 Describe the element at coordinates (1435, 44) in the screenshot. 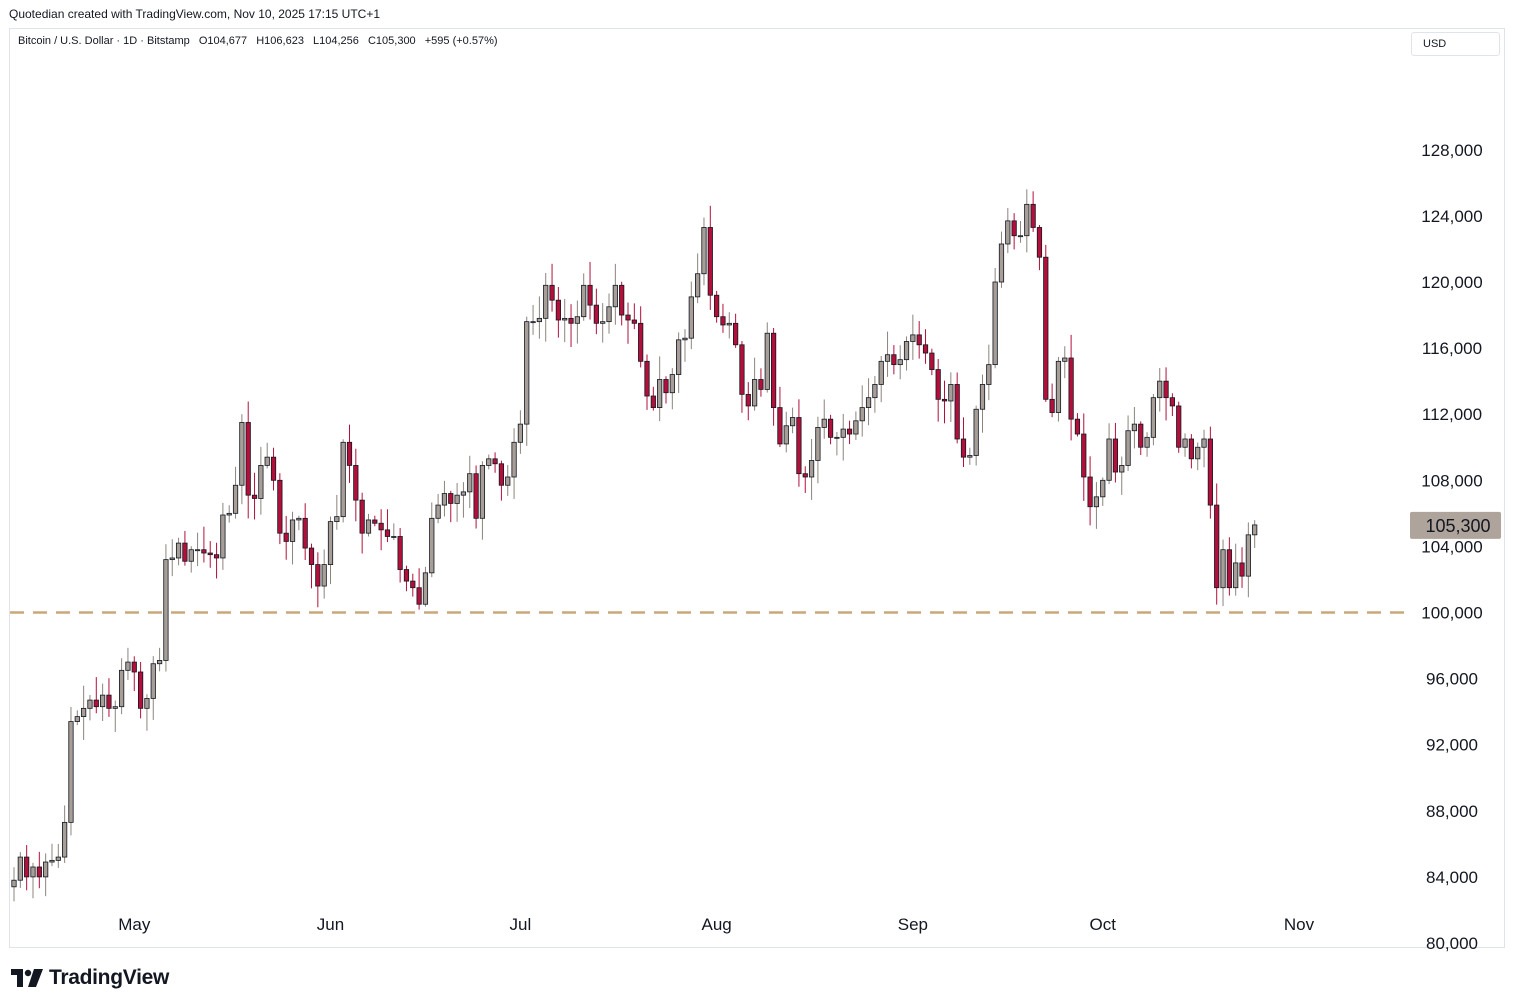

I see `currency-label: USD` at that location.